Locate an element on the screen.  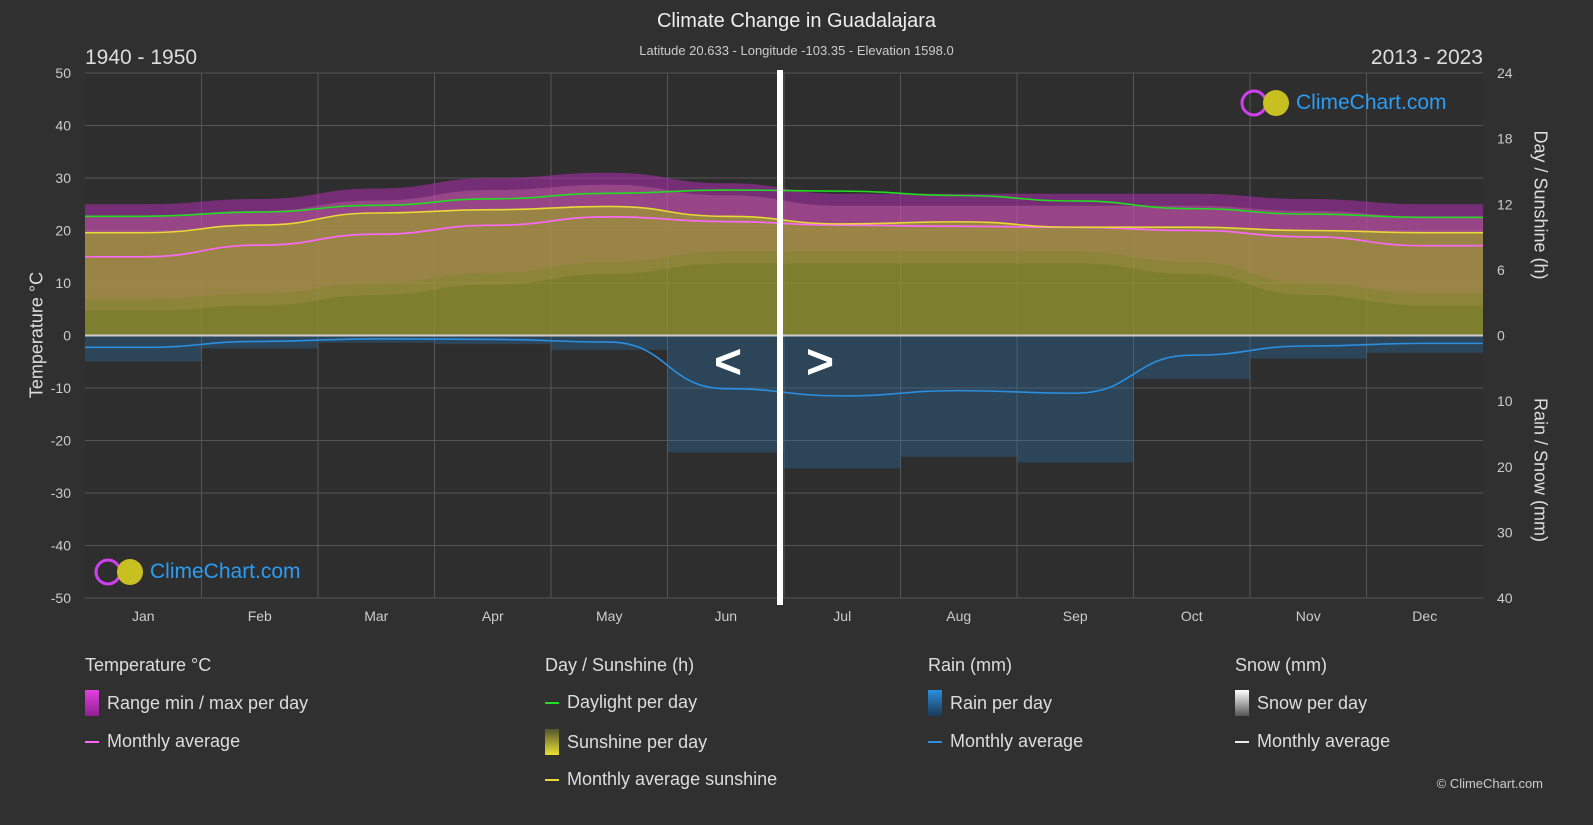
sunshine-area is located at coordinates (784, 271).